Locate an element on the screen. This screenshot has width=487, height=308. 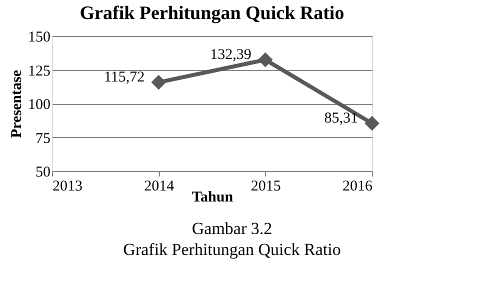
x-axis-title: Tahun is located at coordinates (213, 198).